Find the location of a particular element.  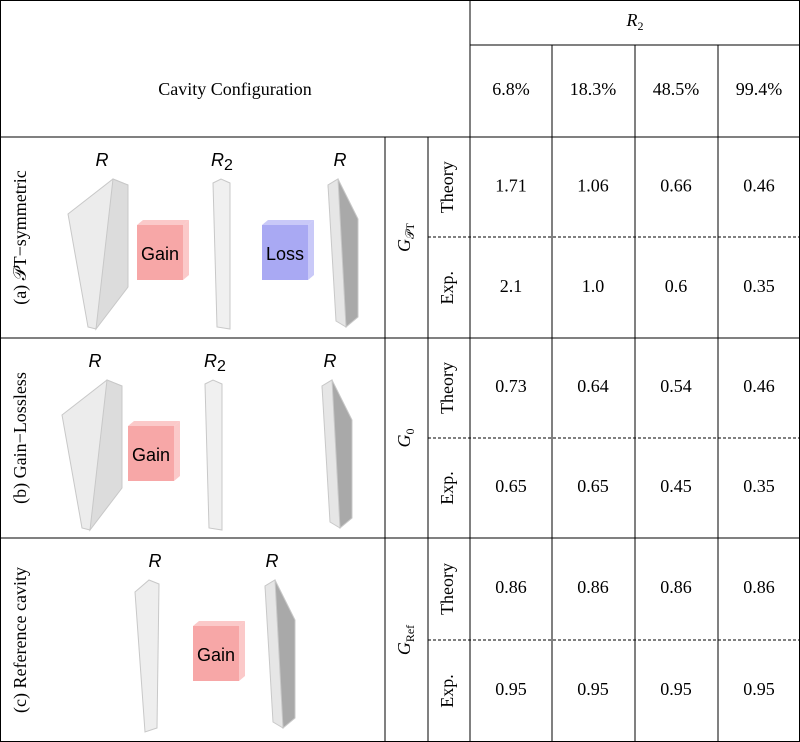

reflectivity: 6.8% is located at coordinates (511, 89).